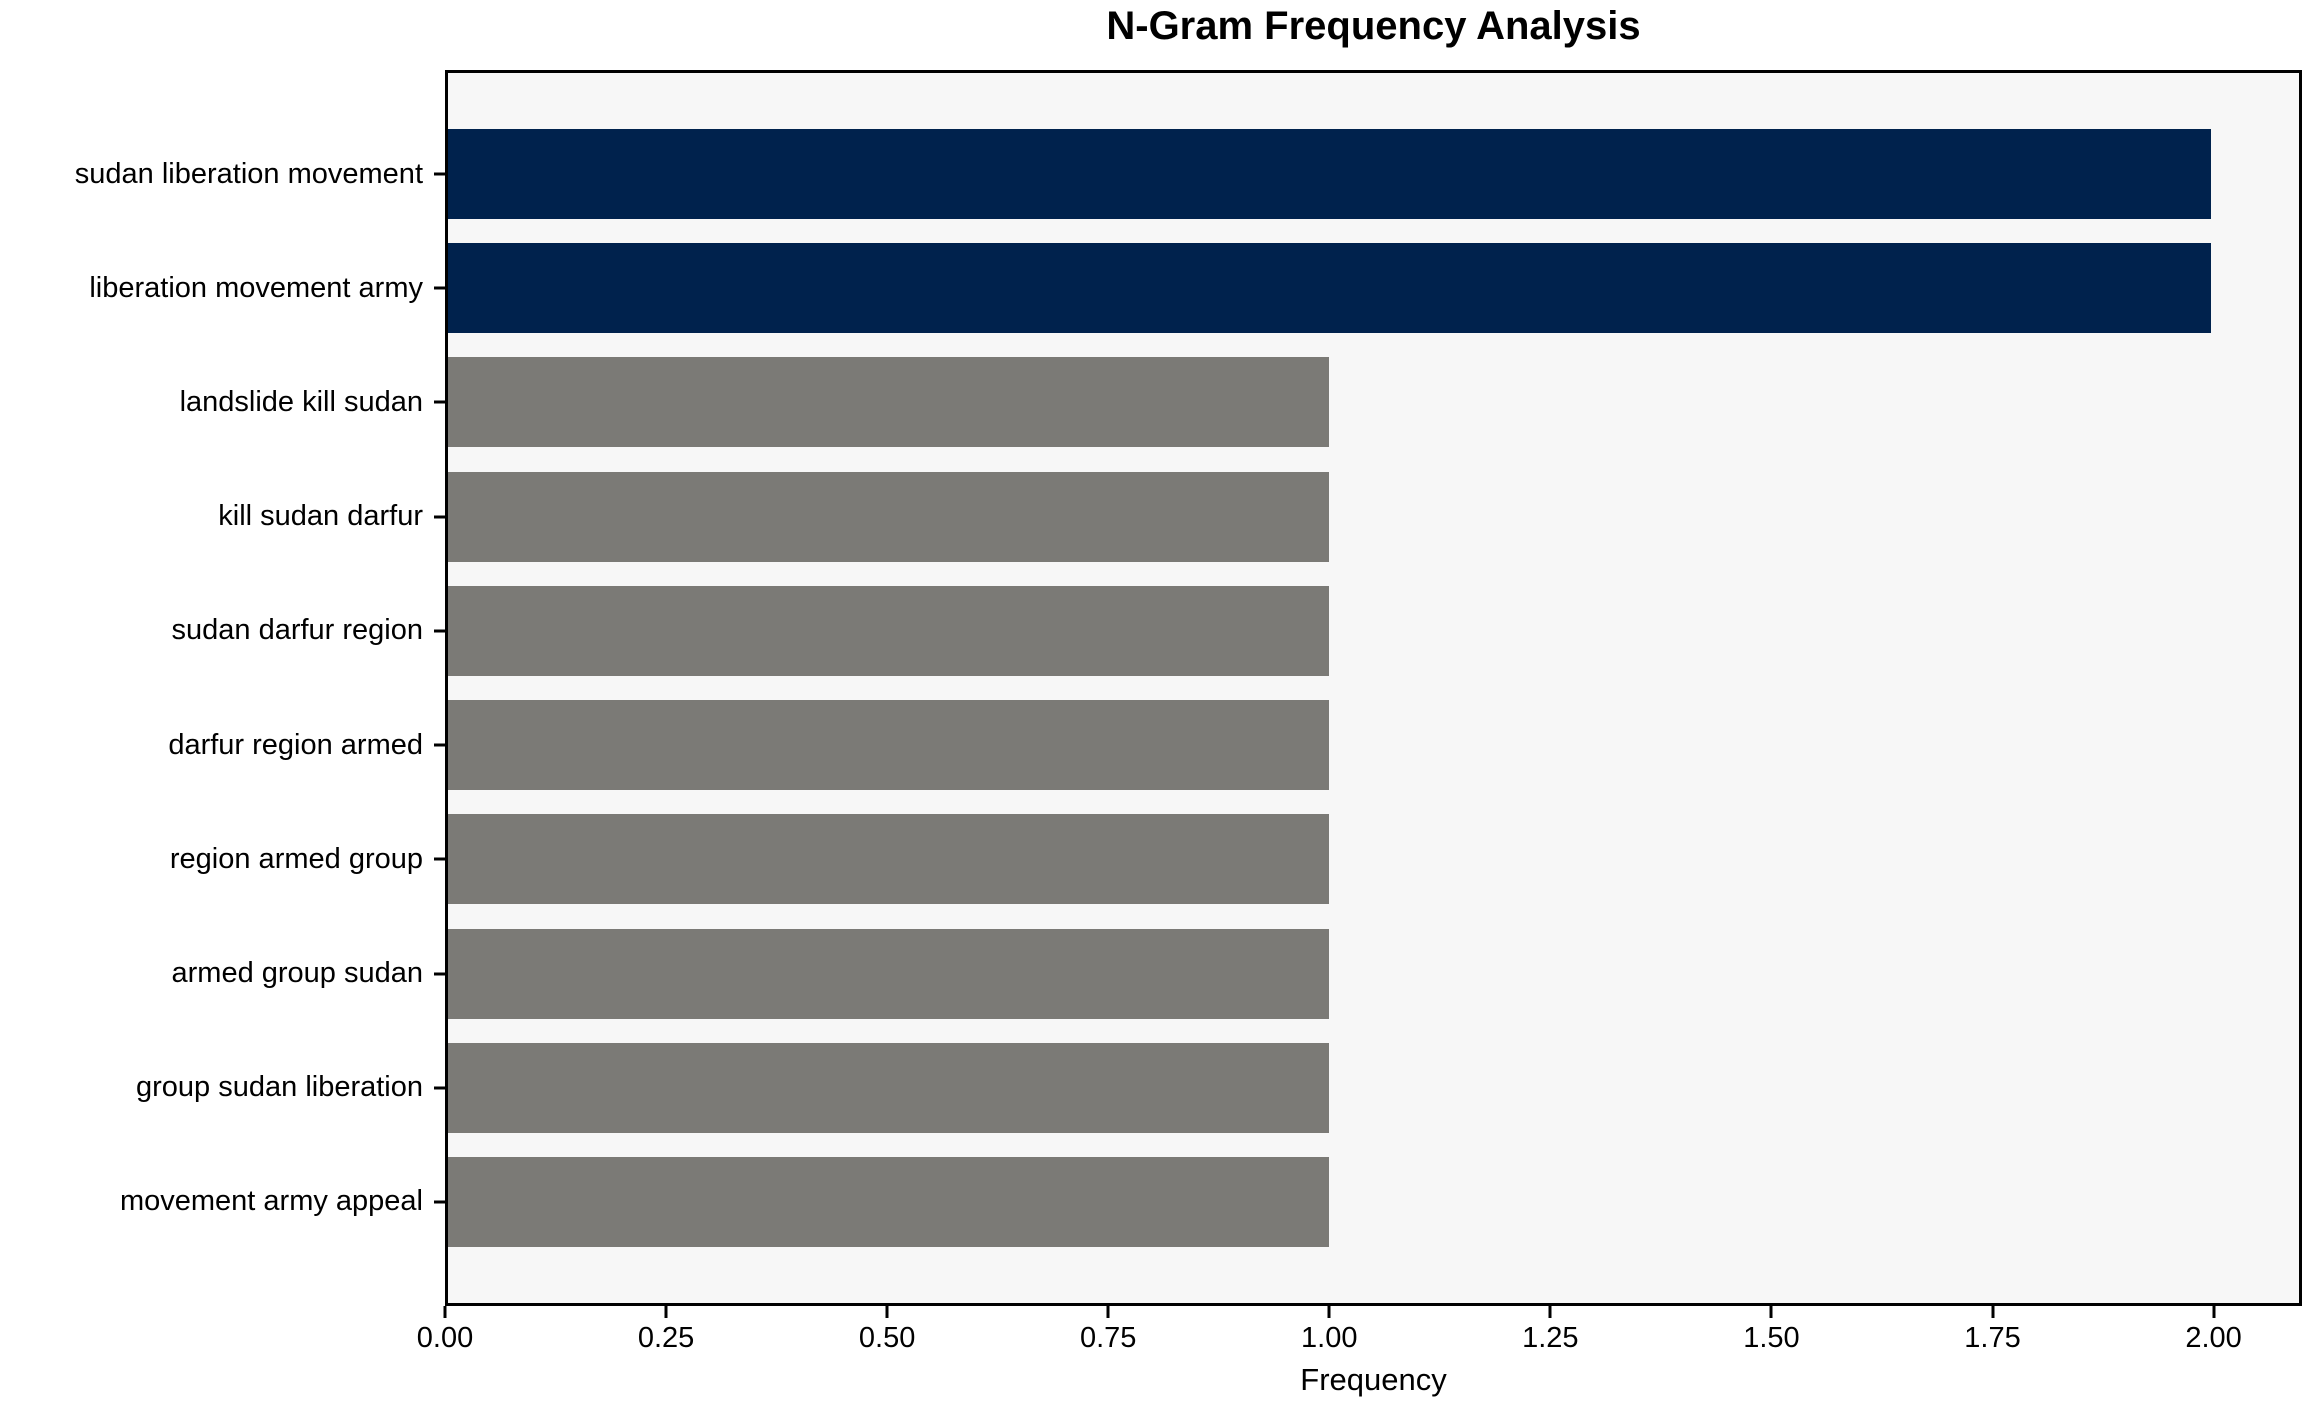  I want to click on x-tick-label: 1.50, so click(1771, 1338).